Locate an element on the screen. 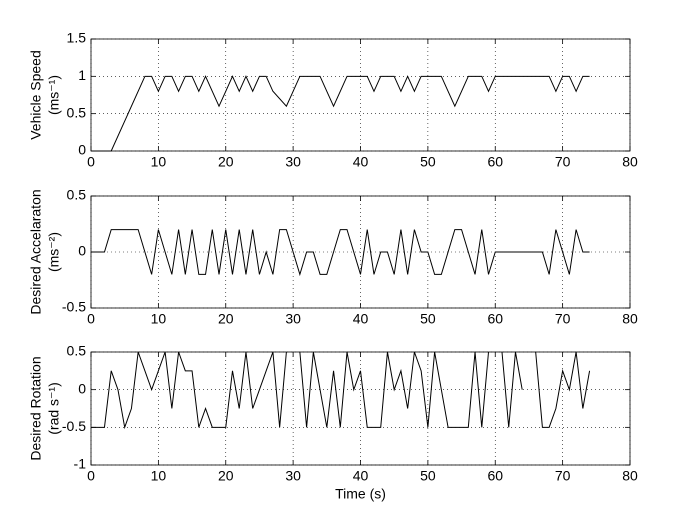 The height and width of the screenshot is (524, 698). y-axis-label: Desired Accelaraton is located at coordinates (36, 251).